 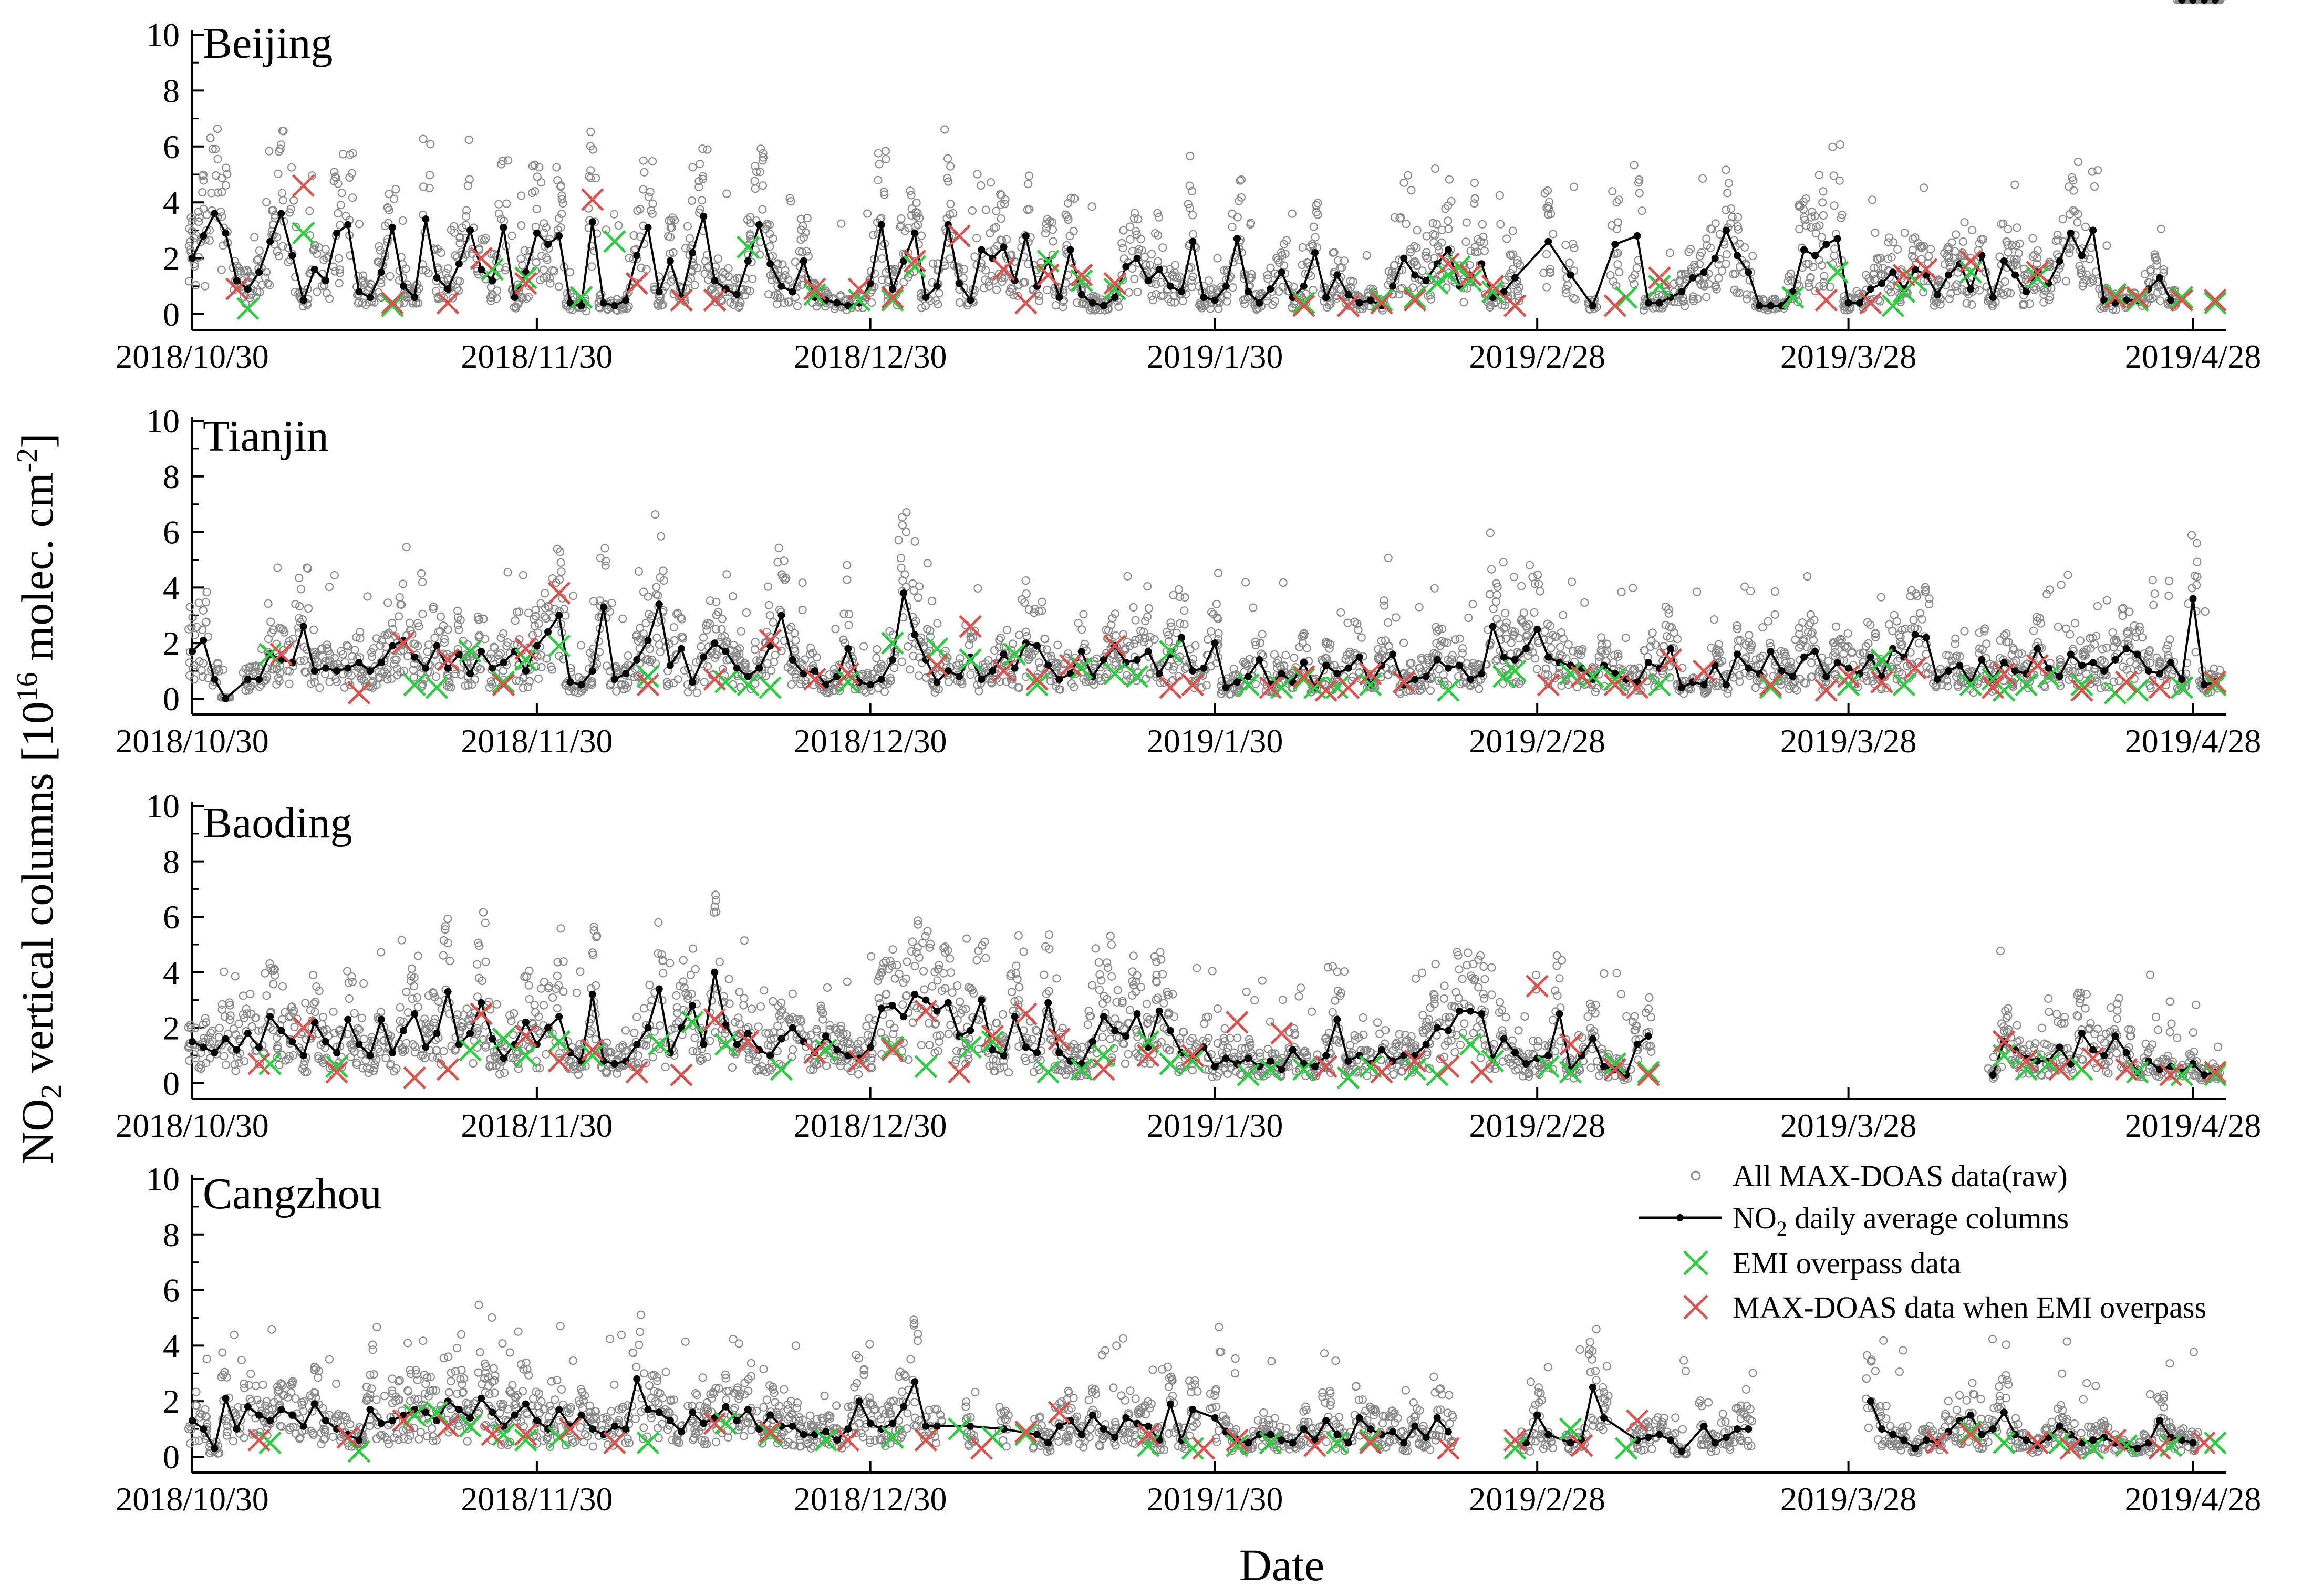 What do you see at coordinates (163, 421) in the screenshot?
I see `tianjin-y-tick-label: 10` at bounding box center [163, 421].